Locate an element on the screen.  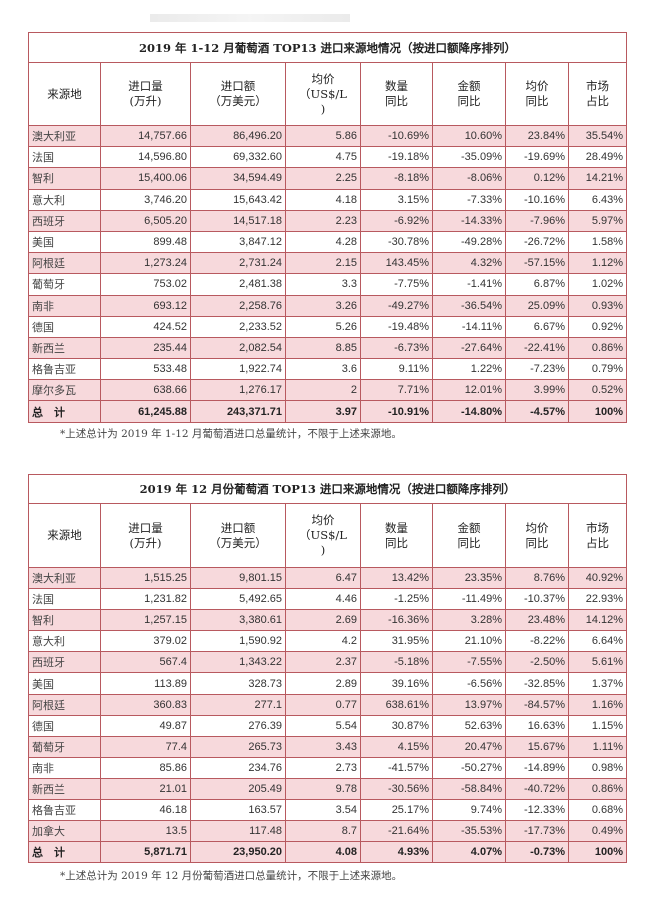
value-cell: -7.96% is located at coordinates (537, 220).